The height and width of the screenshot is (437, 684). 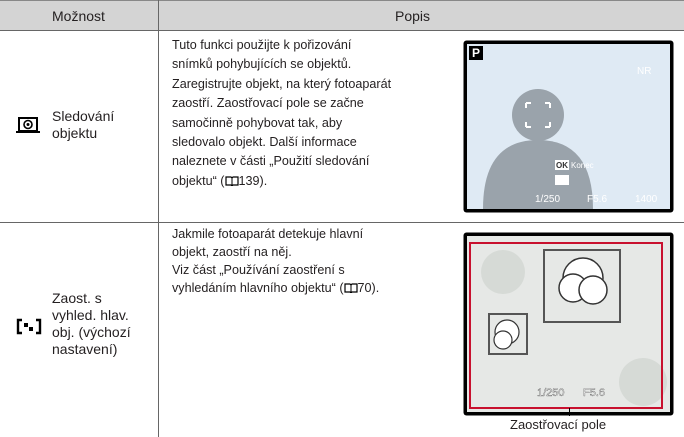 I want to click on description-line: naleznete v části „Použití sledování, so click(x=271, y=161).